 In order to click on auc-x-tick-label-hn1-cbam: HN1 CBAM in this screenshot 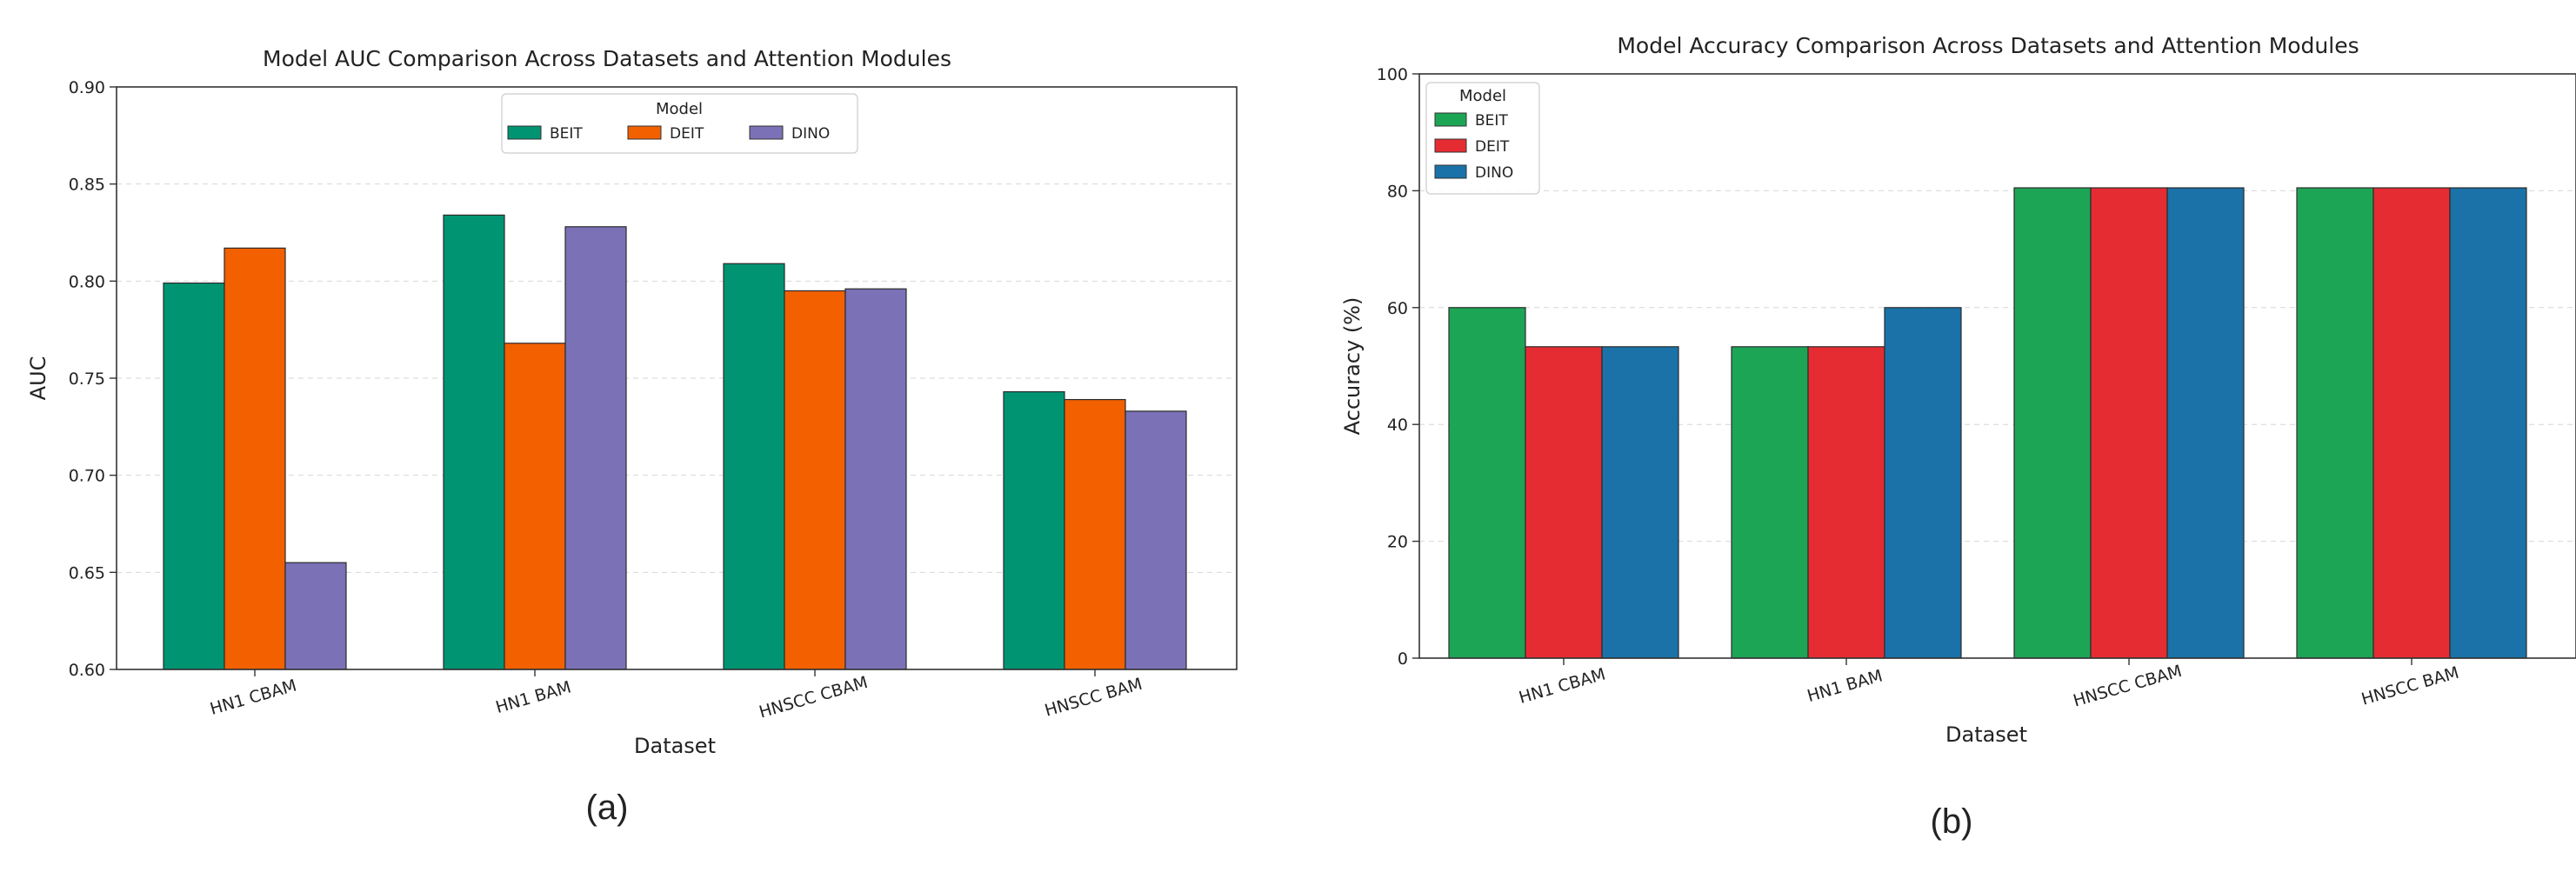, I will do `click(253, 697)`.